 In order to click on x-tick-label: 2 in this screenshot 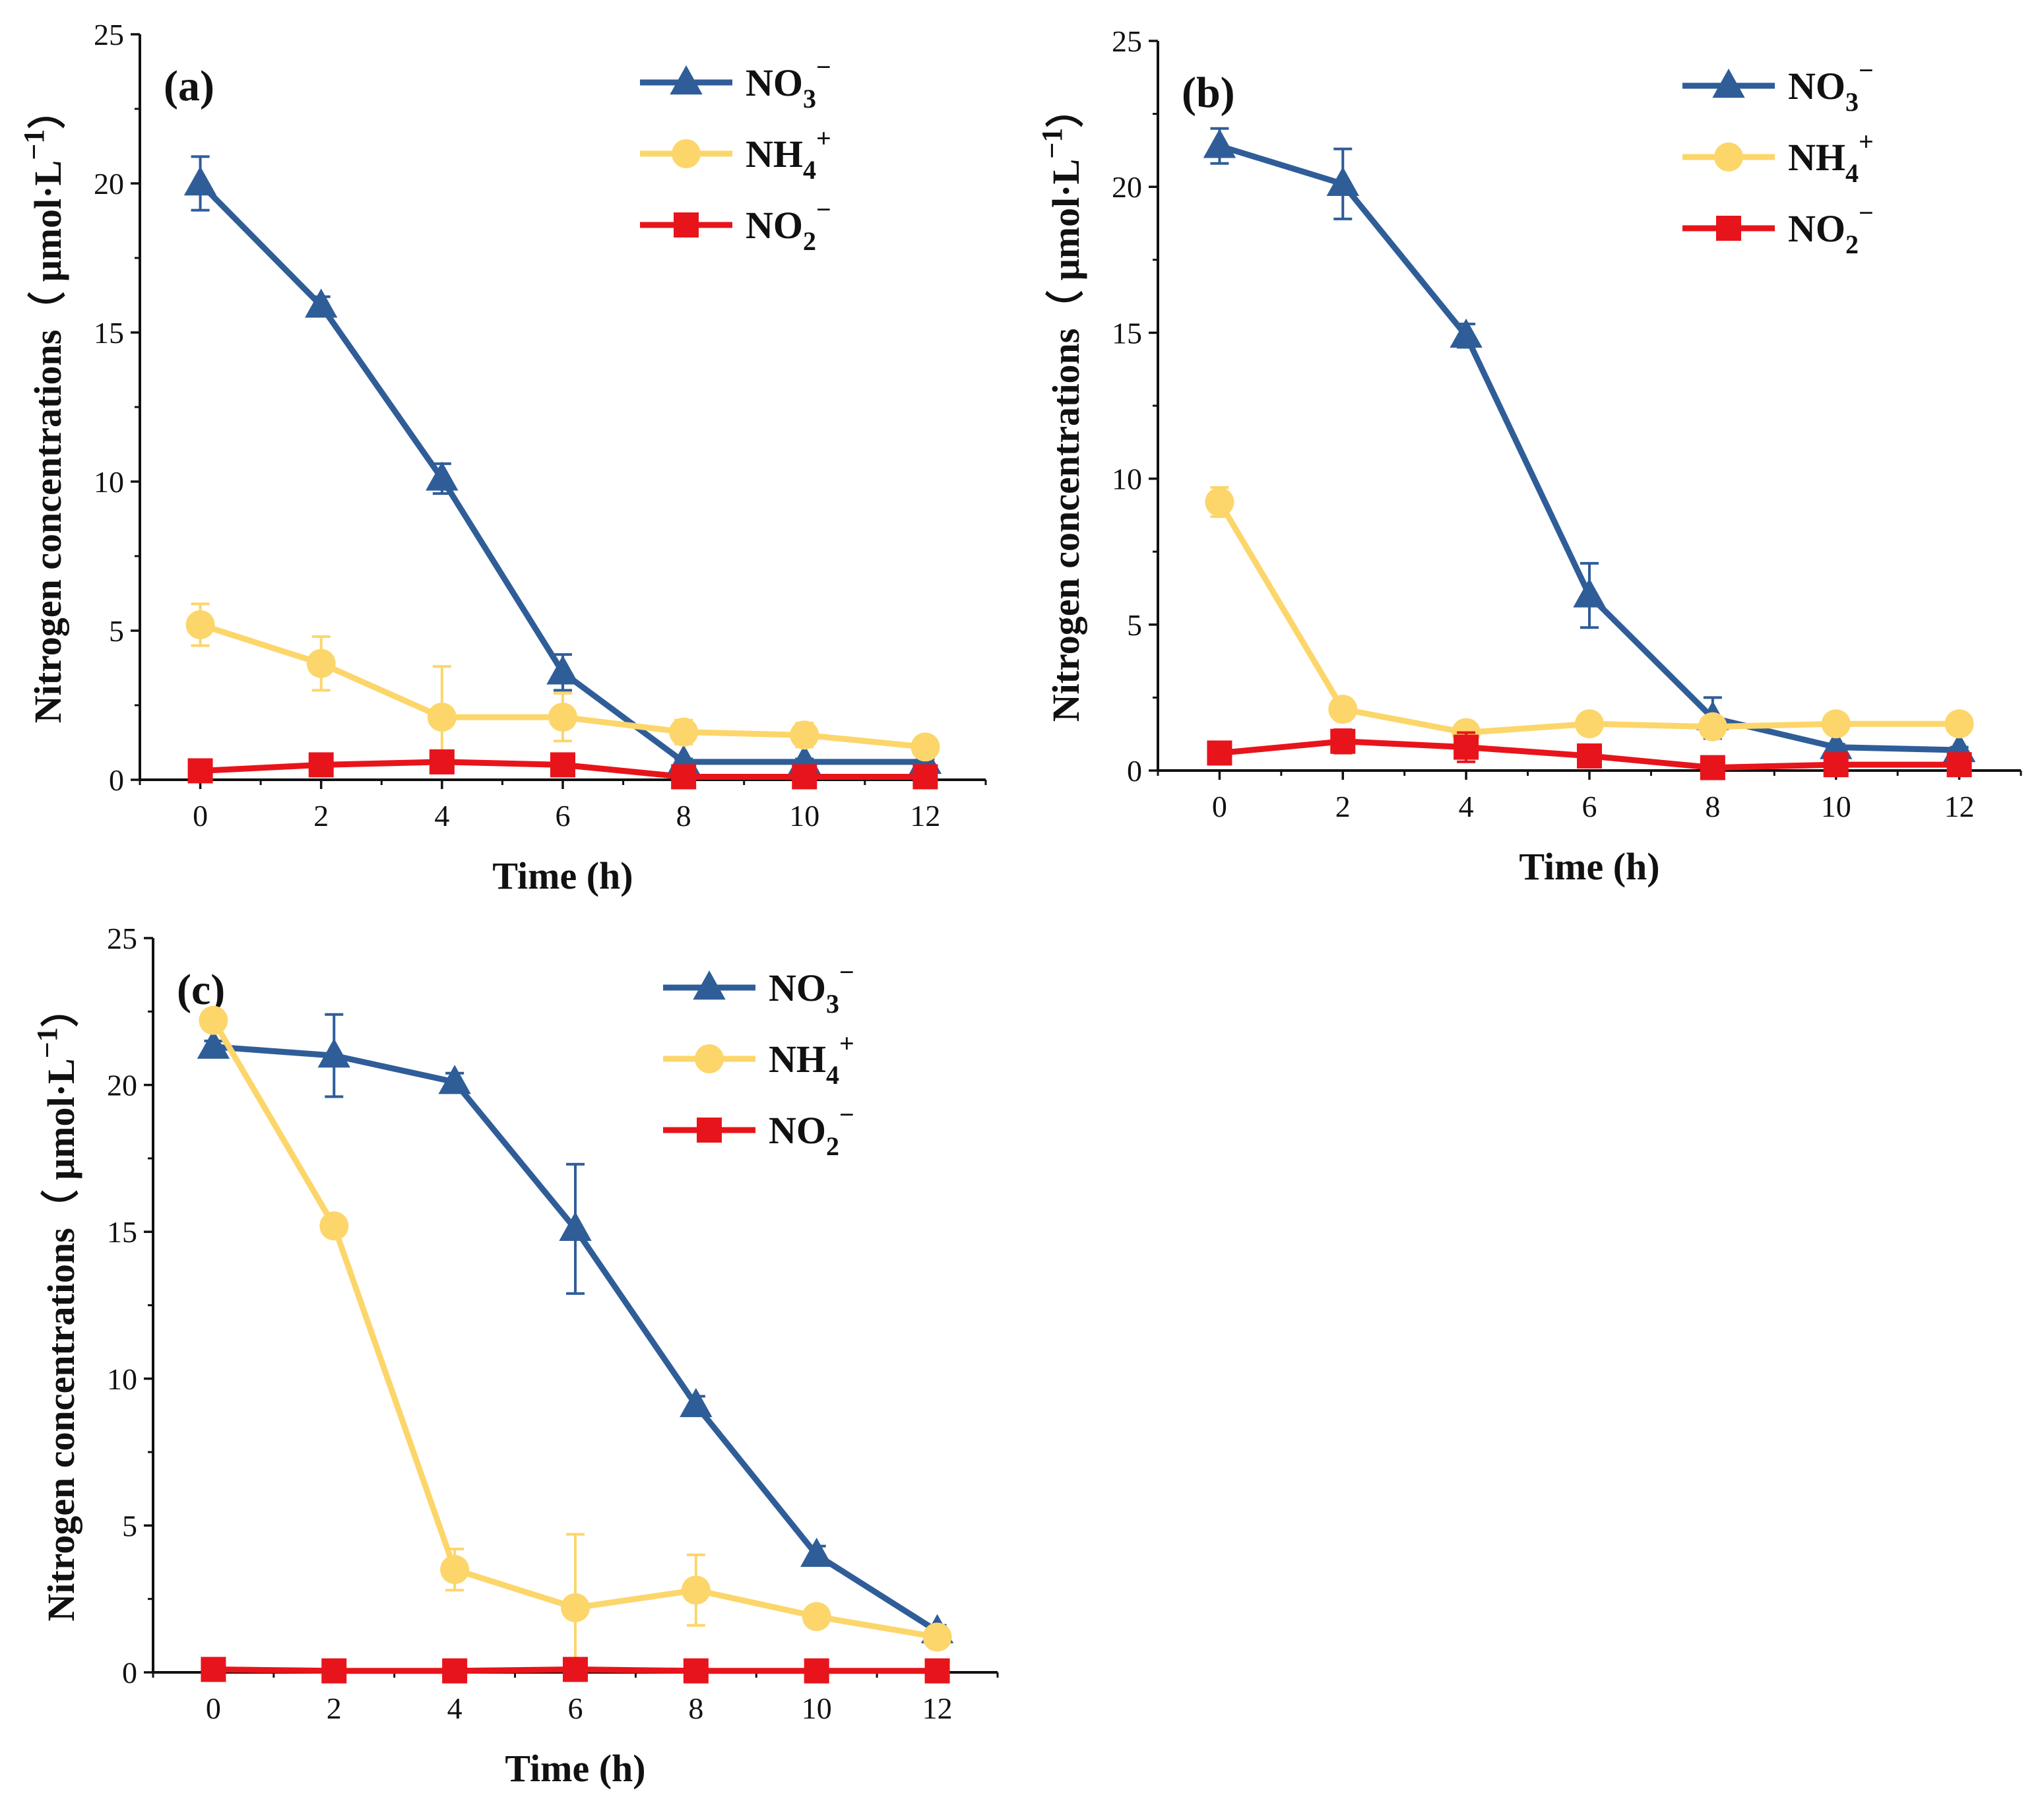, I will do `click(321, 816)`.